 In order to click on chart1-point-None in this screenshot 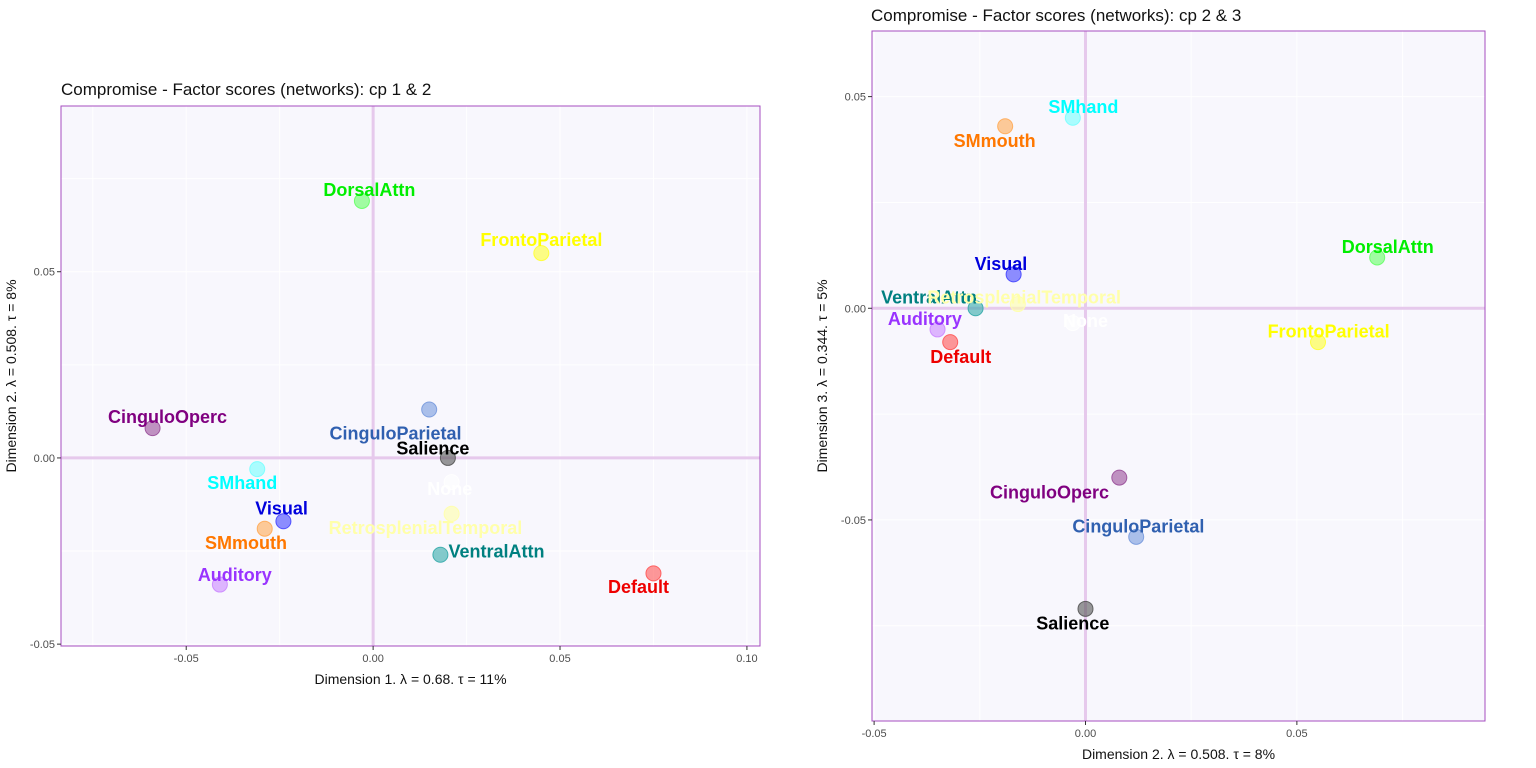, I will do `click(451, 482)`.